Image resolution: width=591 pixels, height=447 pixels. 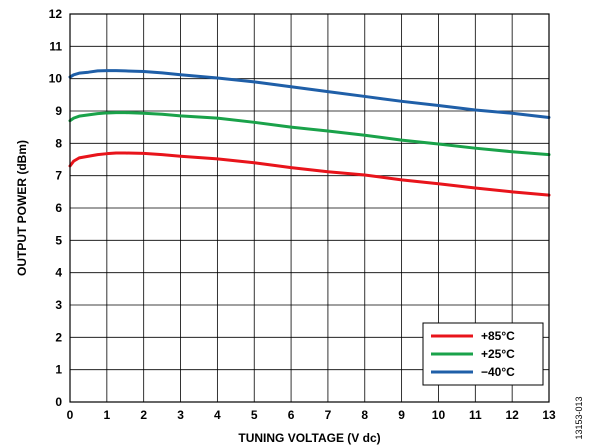 I want to click on legend: +85°C +25°C −40°C, so click(x=483, y=354).